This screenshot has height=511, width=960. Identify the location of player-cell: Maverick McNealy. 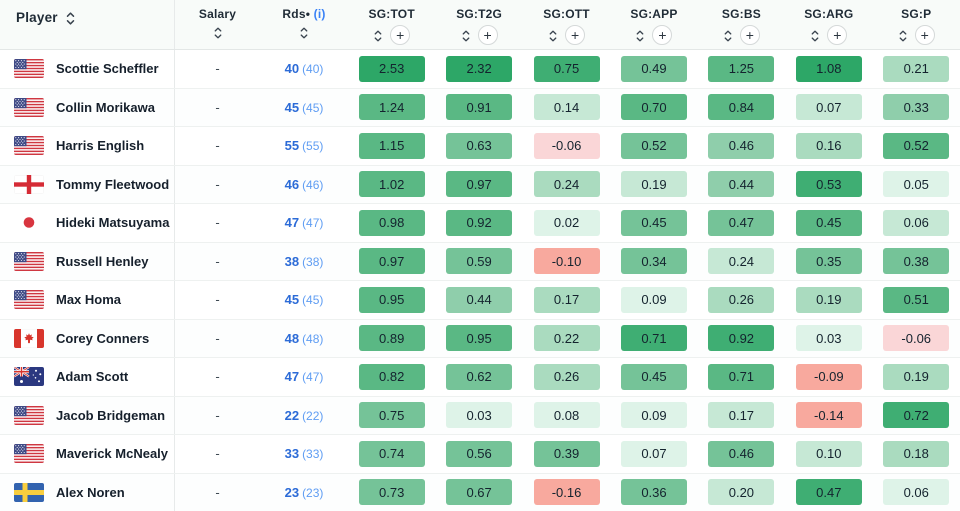
(87, 454).